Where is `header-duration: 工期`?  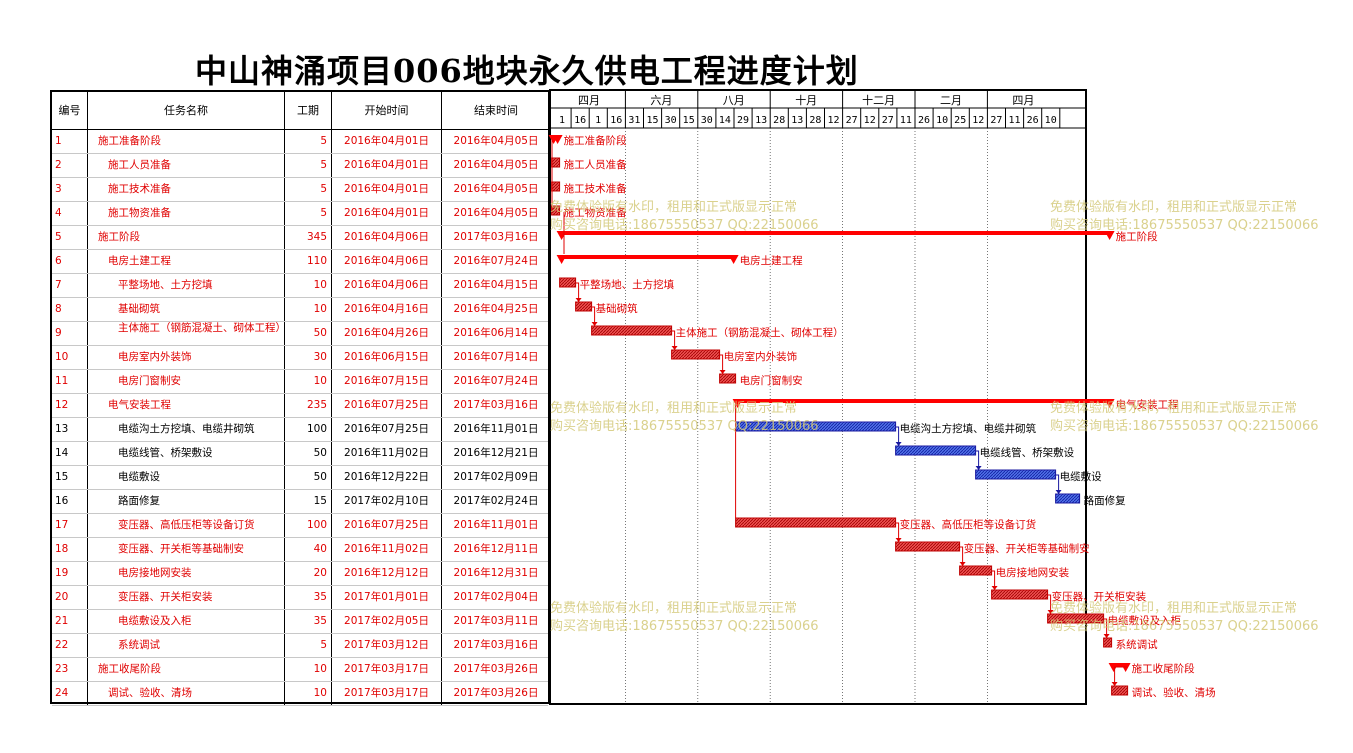 header-duration: 工期 is located at coordinates (308, 111).